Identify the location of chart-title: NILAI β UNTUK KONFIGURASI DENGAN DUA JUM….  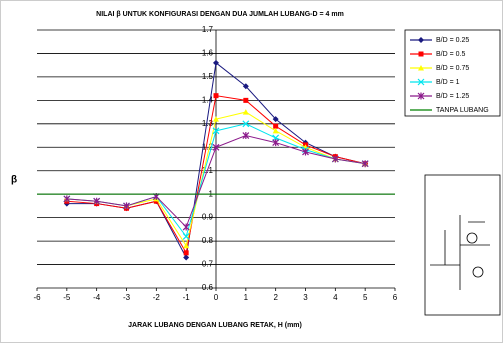
(220, 14).